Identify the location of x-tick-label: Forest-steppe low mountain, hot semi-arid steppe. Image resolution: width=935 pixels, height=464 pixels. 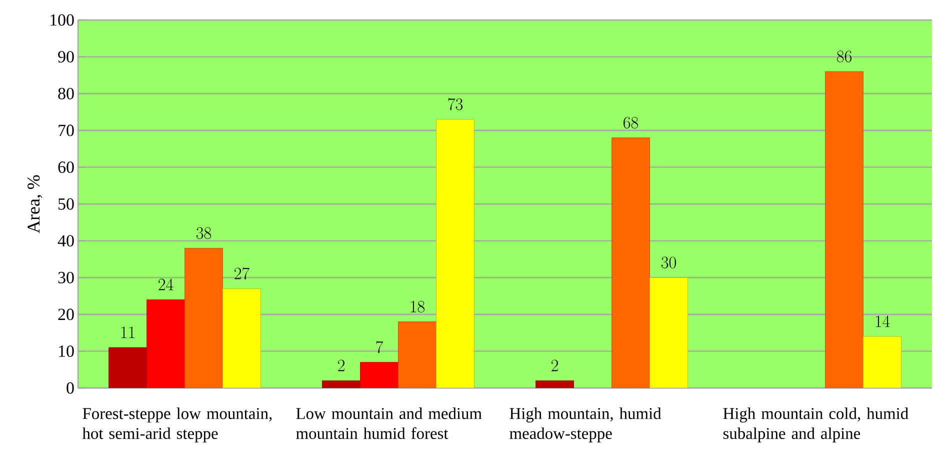
(177, 425).